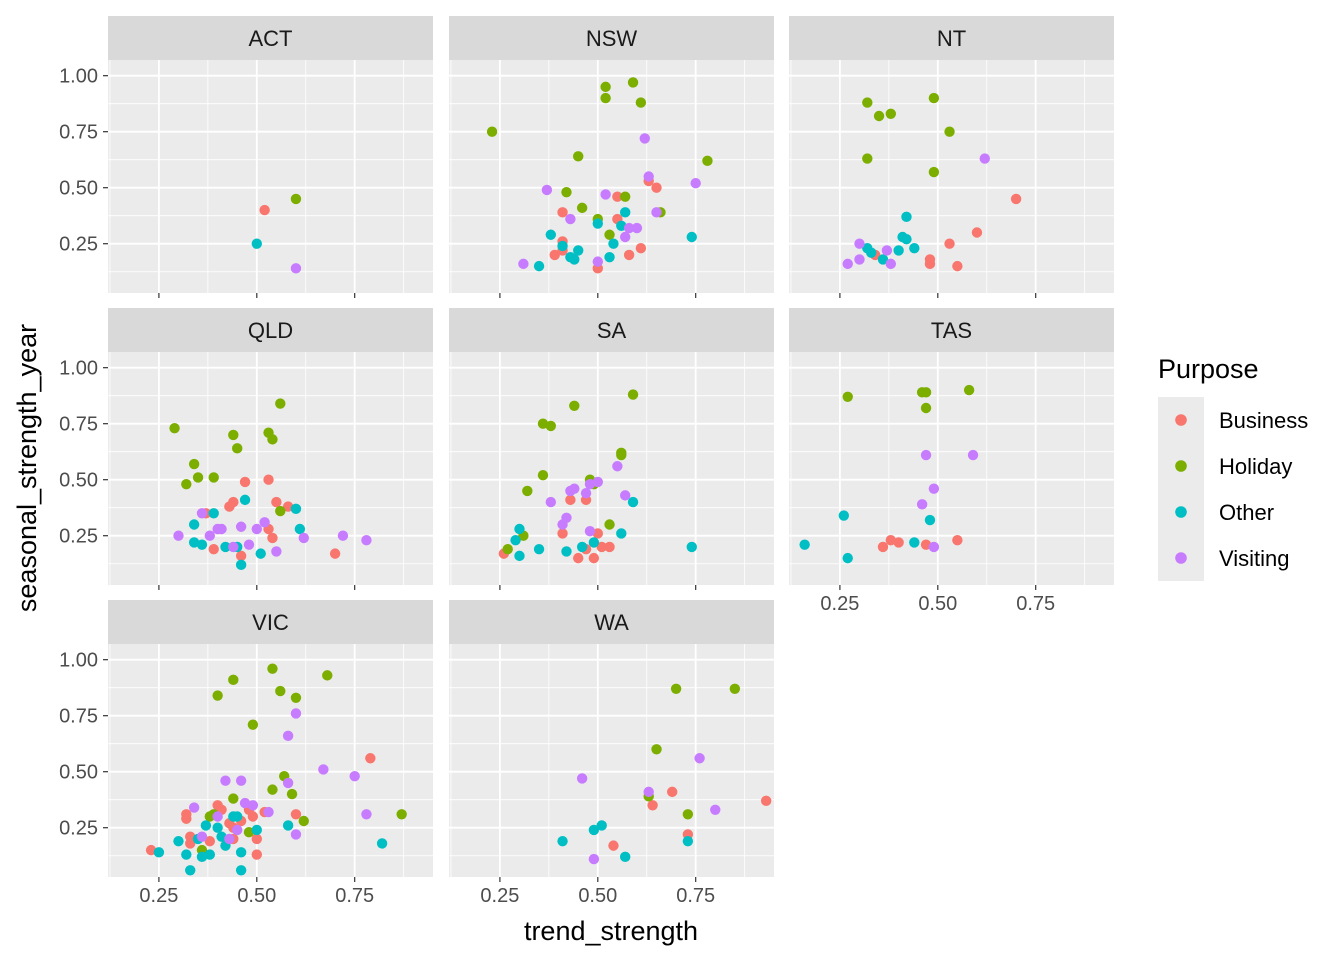 Image resolution: width=1344 pixels, height=965 pixels. Describe the element at coordinates (951, 330) in the screenshot. I see `facet-strip-label: TAS` at that location.